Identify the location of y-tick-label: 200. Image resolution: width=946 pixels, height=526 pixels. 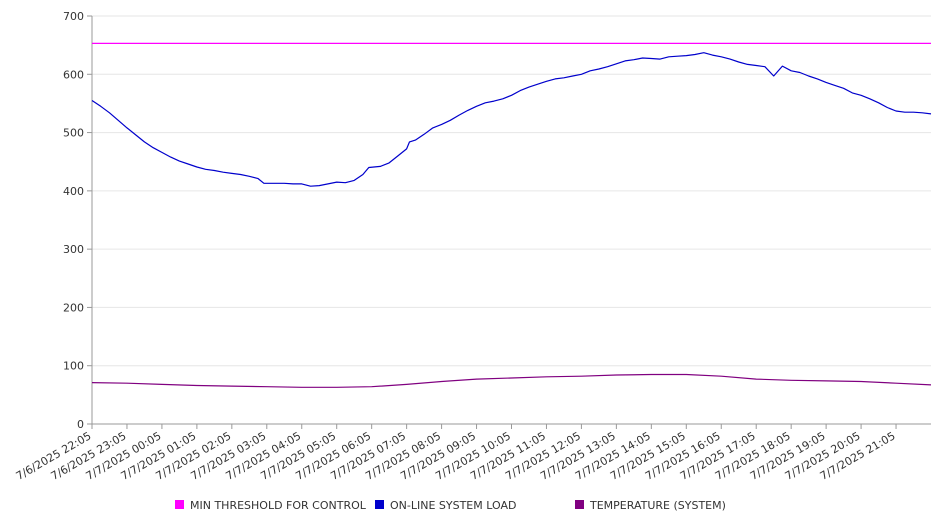
(73, 307).